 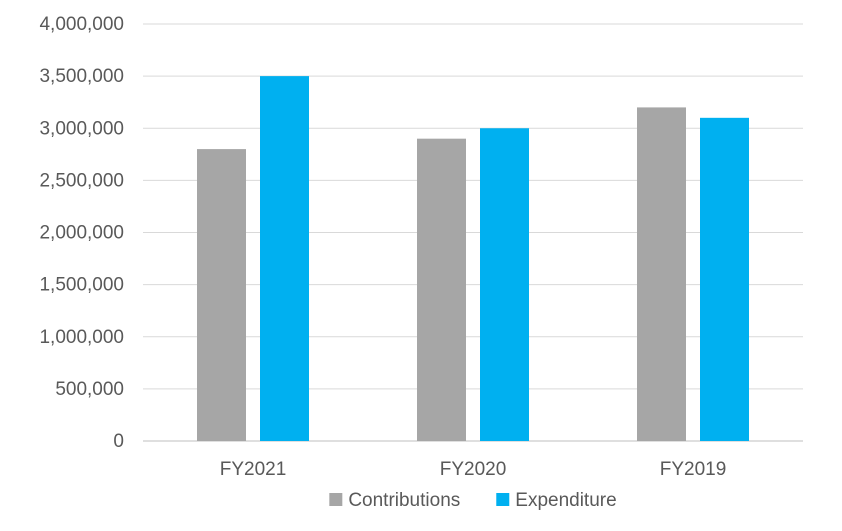 I want to click on y-tick-label: 2,000,000, so click(x=81, y=233).